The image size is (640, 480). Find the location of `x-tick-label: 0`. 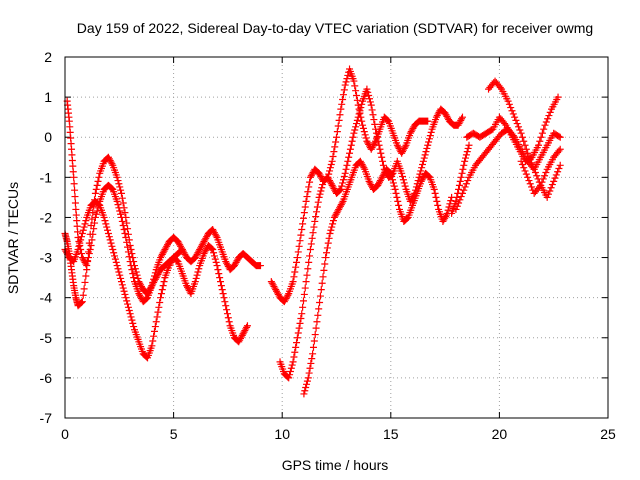

x-tick-label: 0 is located at coordinates (65, 434).